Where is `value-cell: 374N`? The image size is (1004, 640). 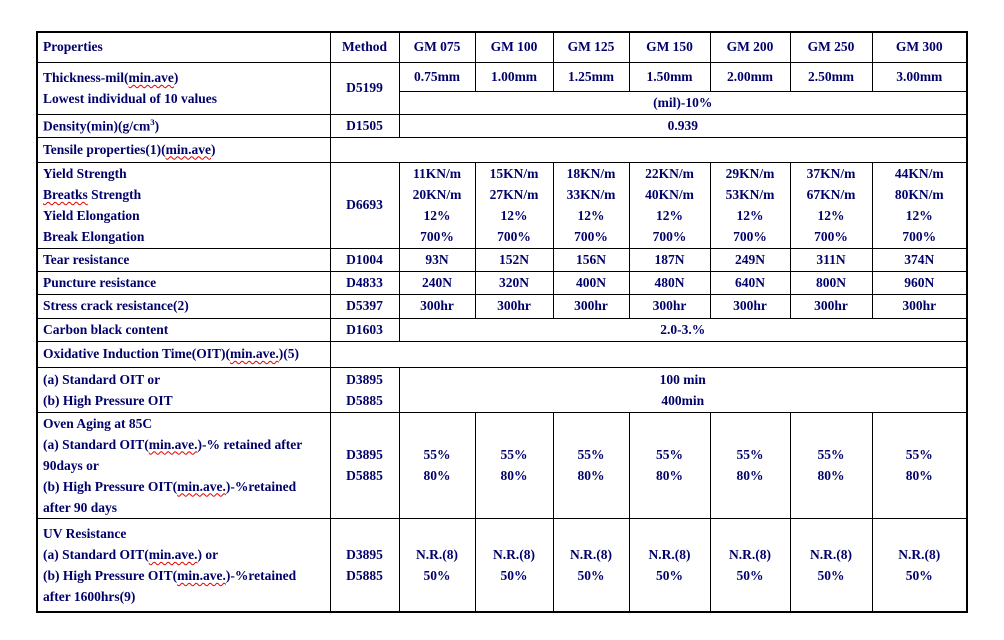 value-cell: 374N is located at coordinates (919, 259).